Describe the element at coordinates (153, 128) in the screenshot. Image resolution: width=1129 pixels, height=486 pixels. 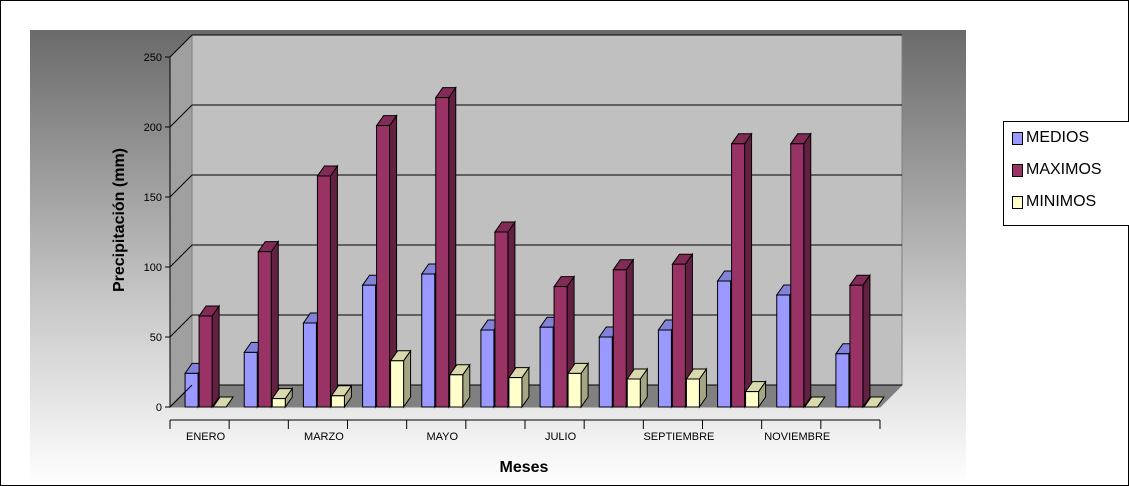
I see `y-tick-label: 200` at that location.